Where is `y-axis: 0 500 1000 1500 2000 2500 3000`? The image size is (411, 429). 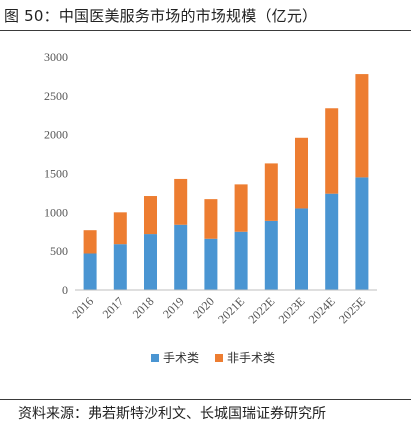 y-axis: 0 500 1000 1500 2000 2500 3000 is located at coordinates (56, 173).